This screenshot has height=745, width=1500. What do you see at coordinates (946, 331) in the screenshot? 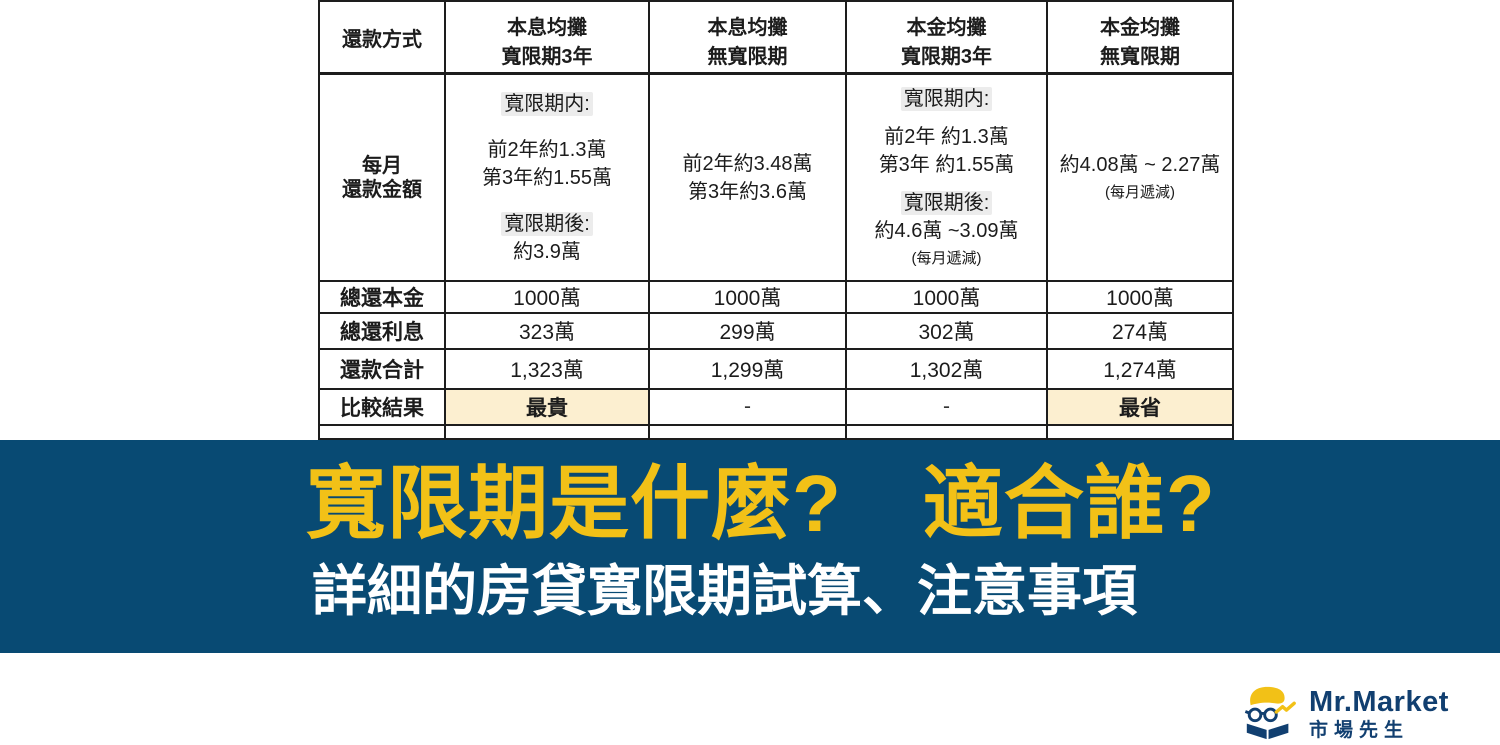
I see `table-cell: 302萬` at bounding box center [946, 331].